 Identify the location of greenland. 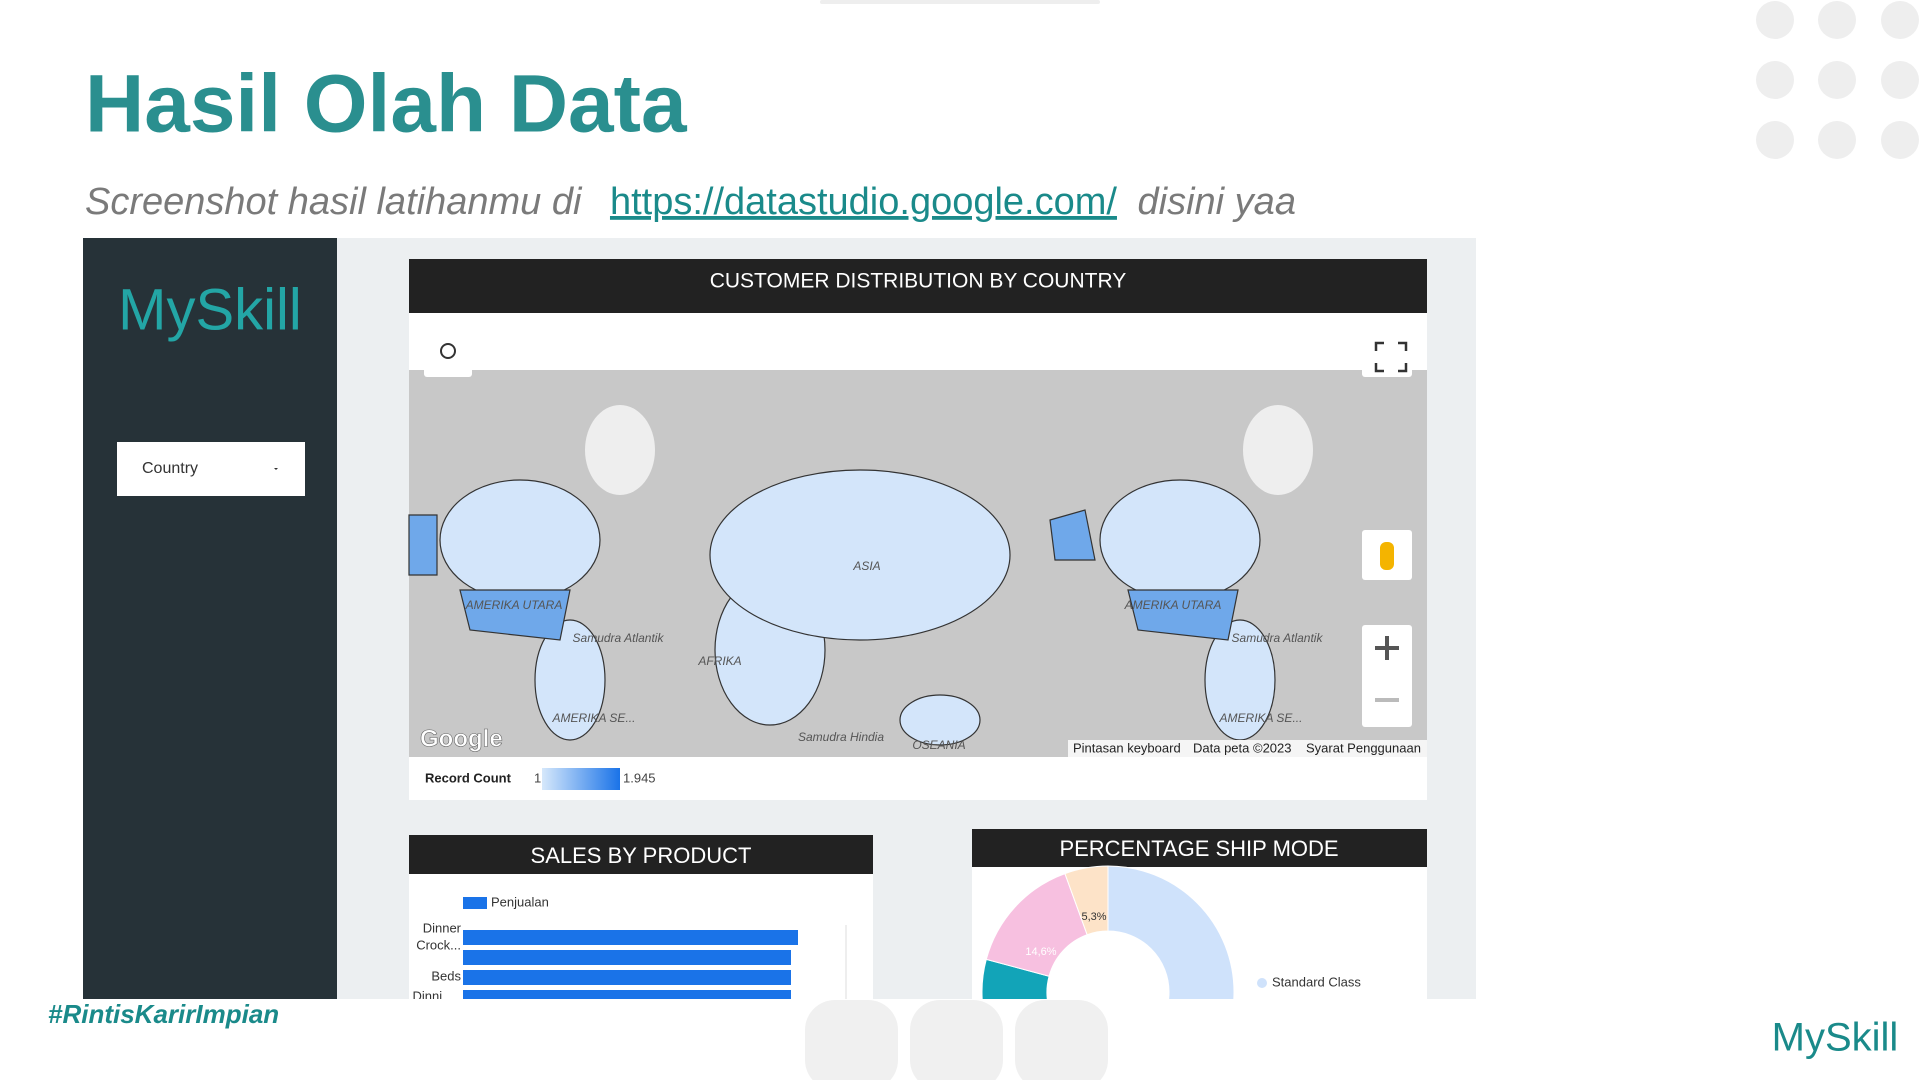
(949, 450).